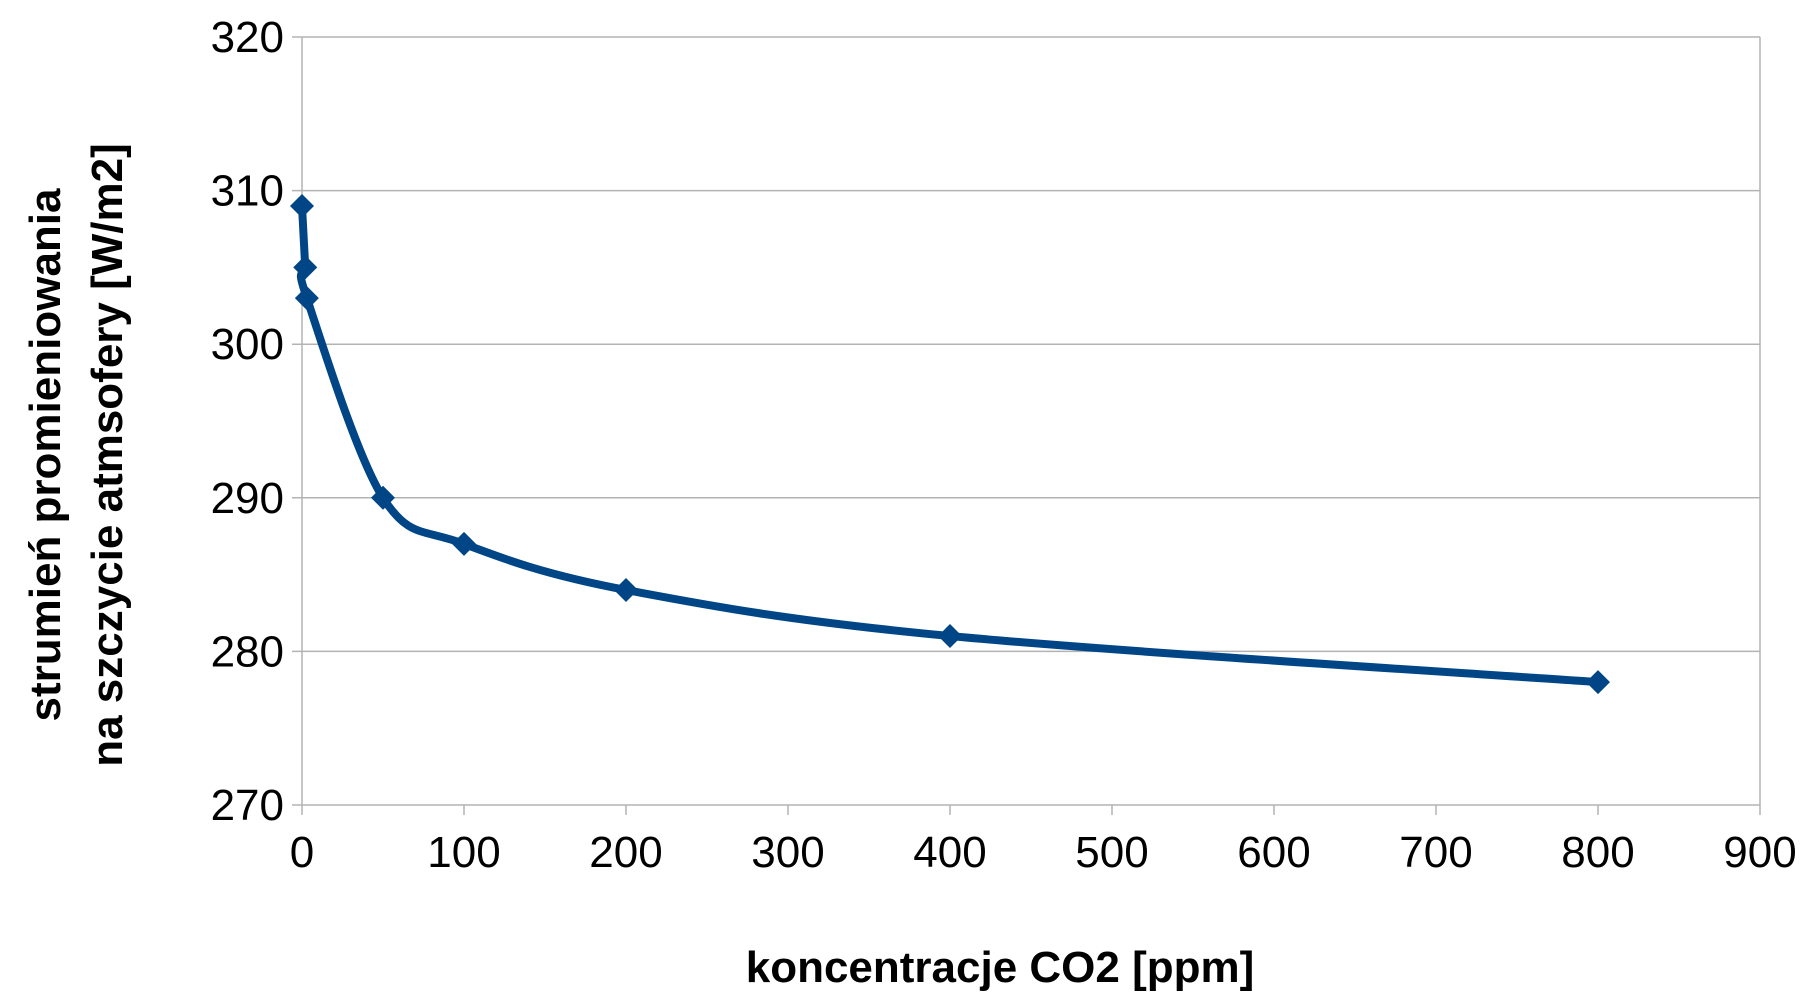  What do you see at coordinates (787, 852) in the screenshot?
I see `x-tick-label: 300` at bounding box center [787, 852].